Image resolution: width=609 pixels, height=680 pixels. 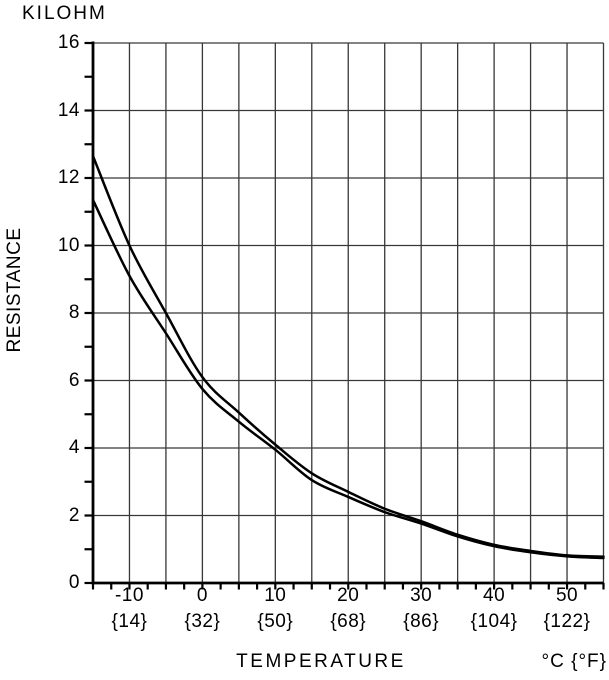 What do you see at coordinates (275, 595) in the screenshot?
I see `x-tick-label-celsius: 10` at bounding box center [275, 595].